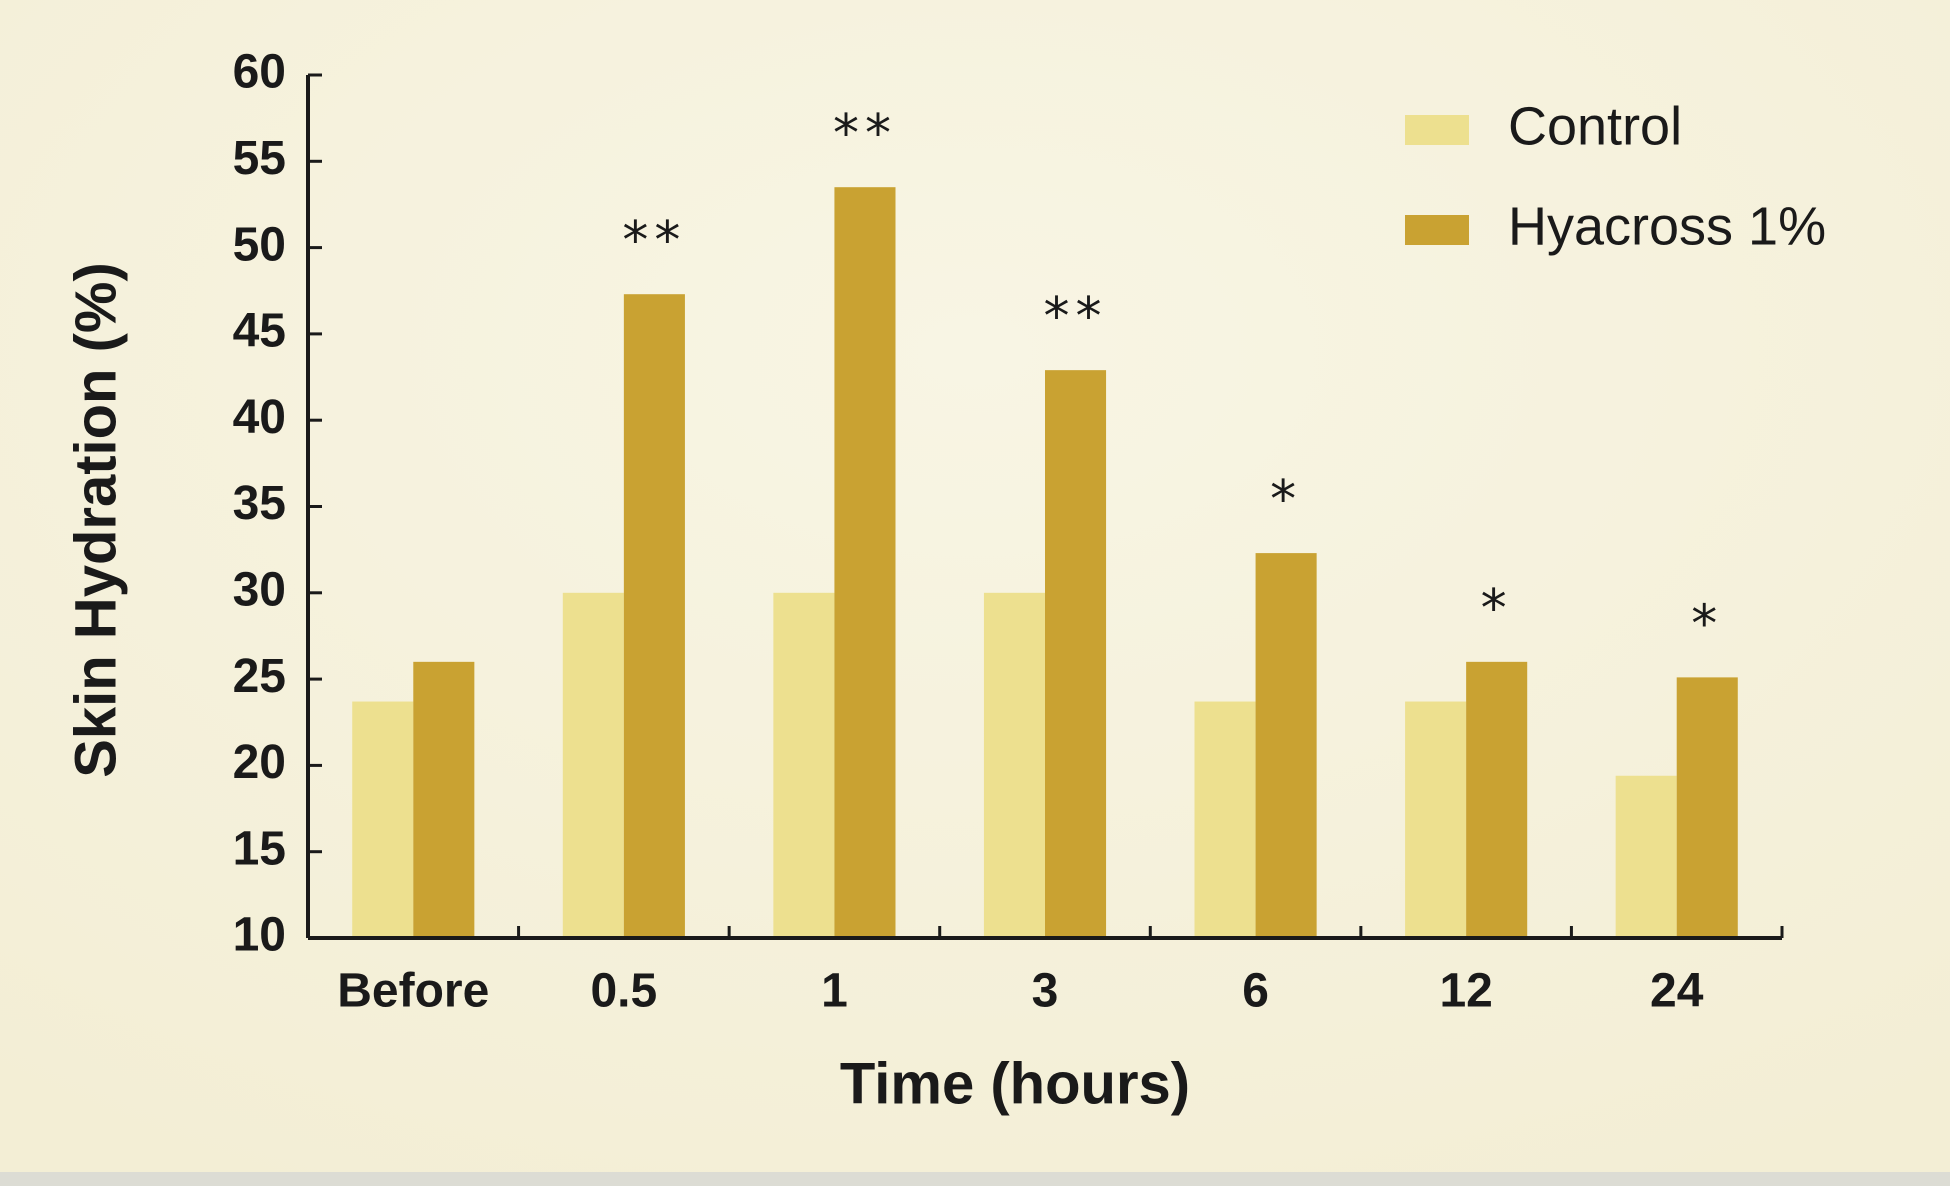 The image size is (1950, 1186). What do you see at coordinates (623, 991) in the screenshot?
I see `x-tick-label: 0.5` at bounding box center [623, 991].